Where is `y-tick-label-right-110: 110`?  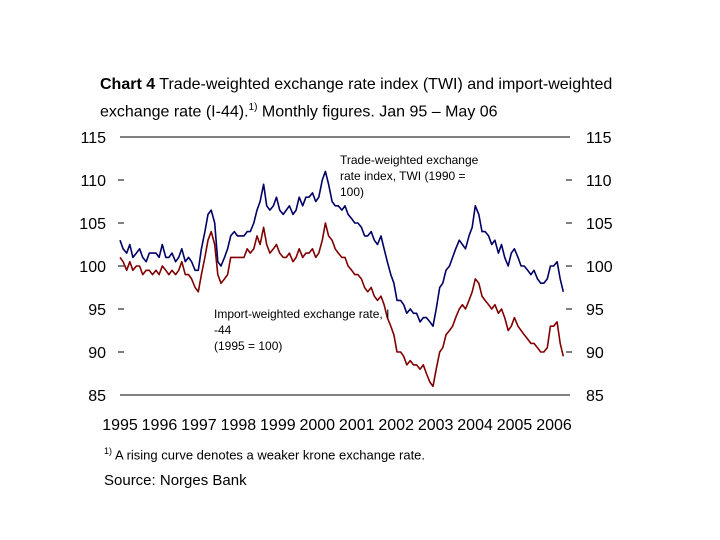
y-tick-label-right-110: 110 is located at coordinates (599, 181).